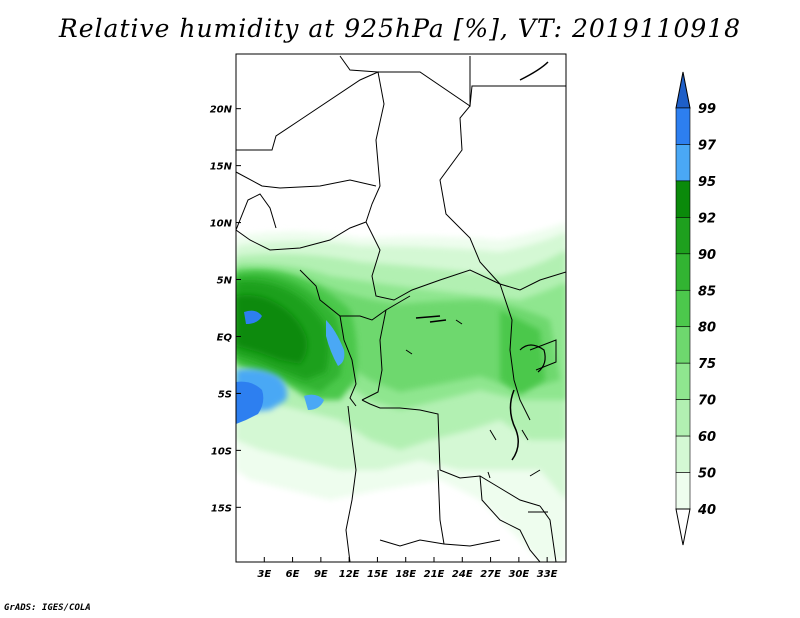  What do you see at coordinates (490, 574) in the screenshot?
I see `lon-tick-label: 27E` at bounding box center [490, 574].